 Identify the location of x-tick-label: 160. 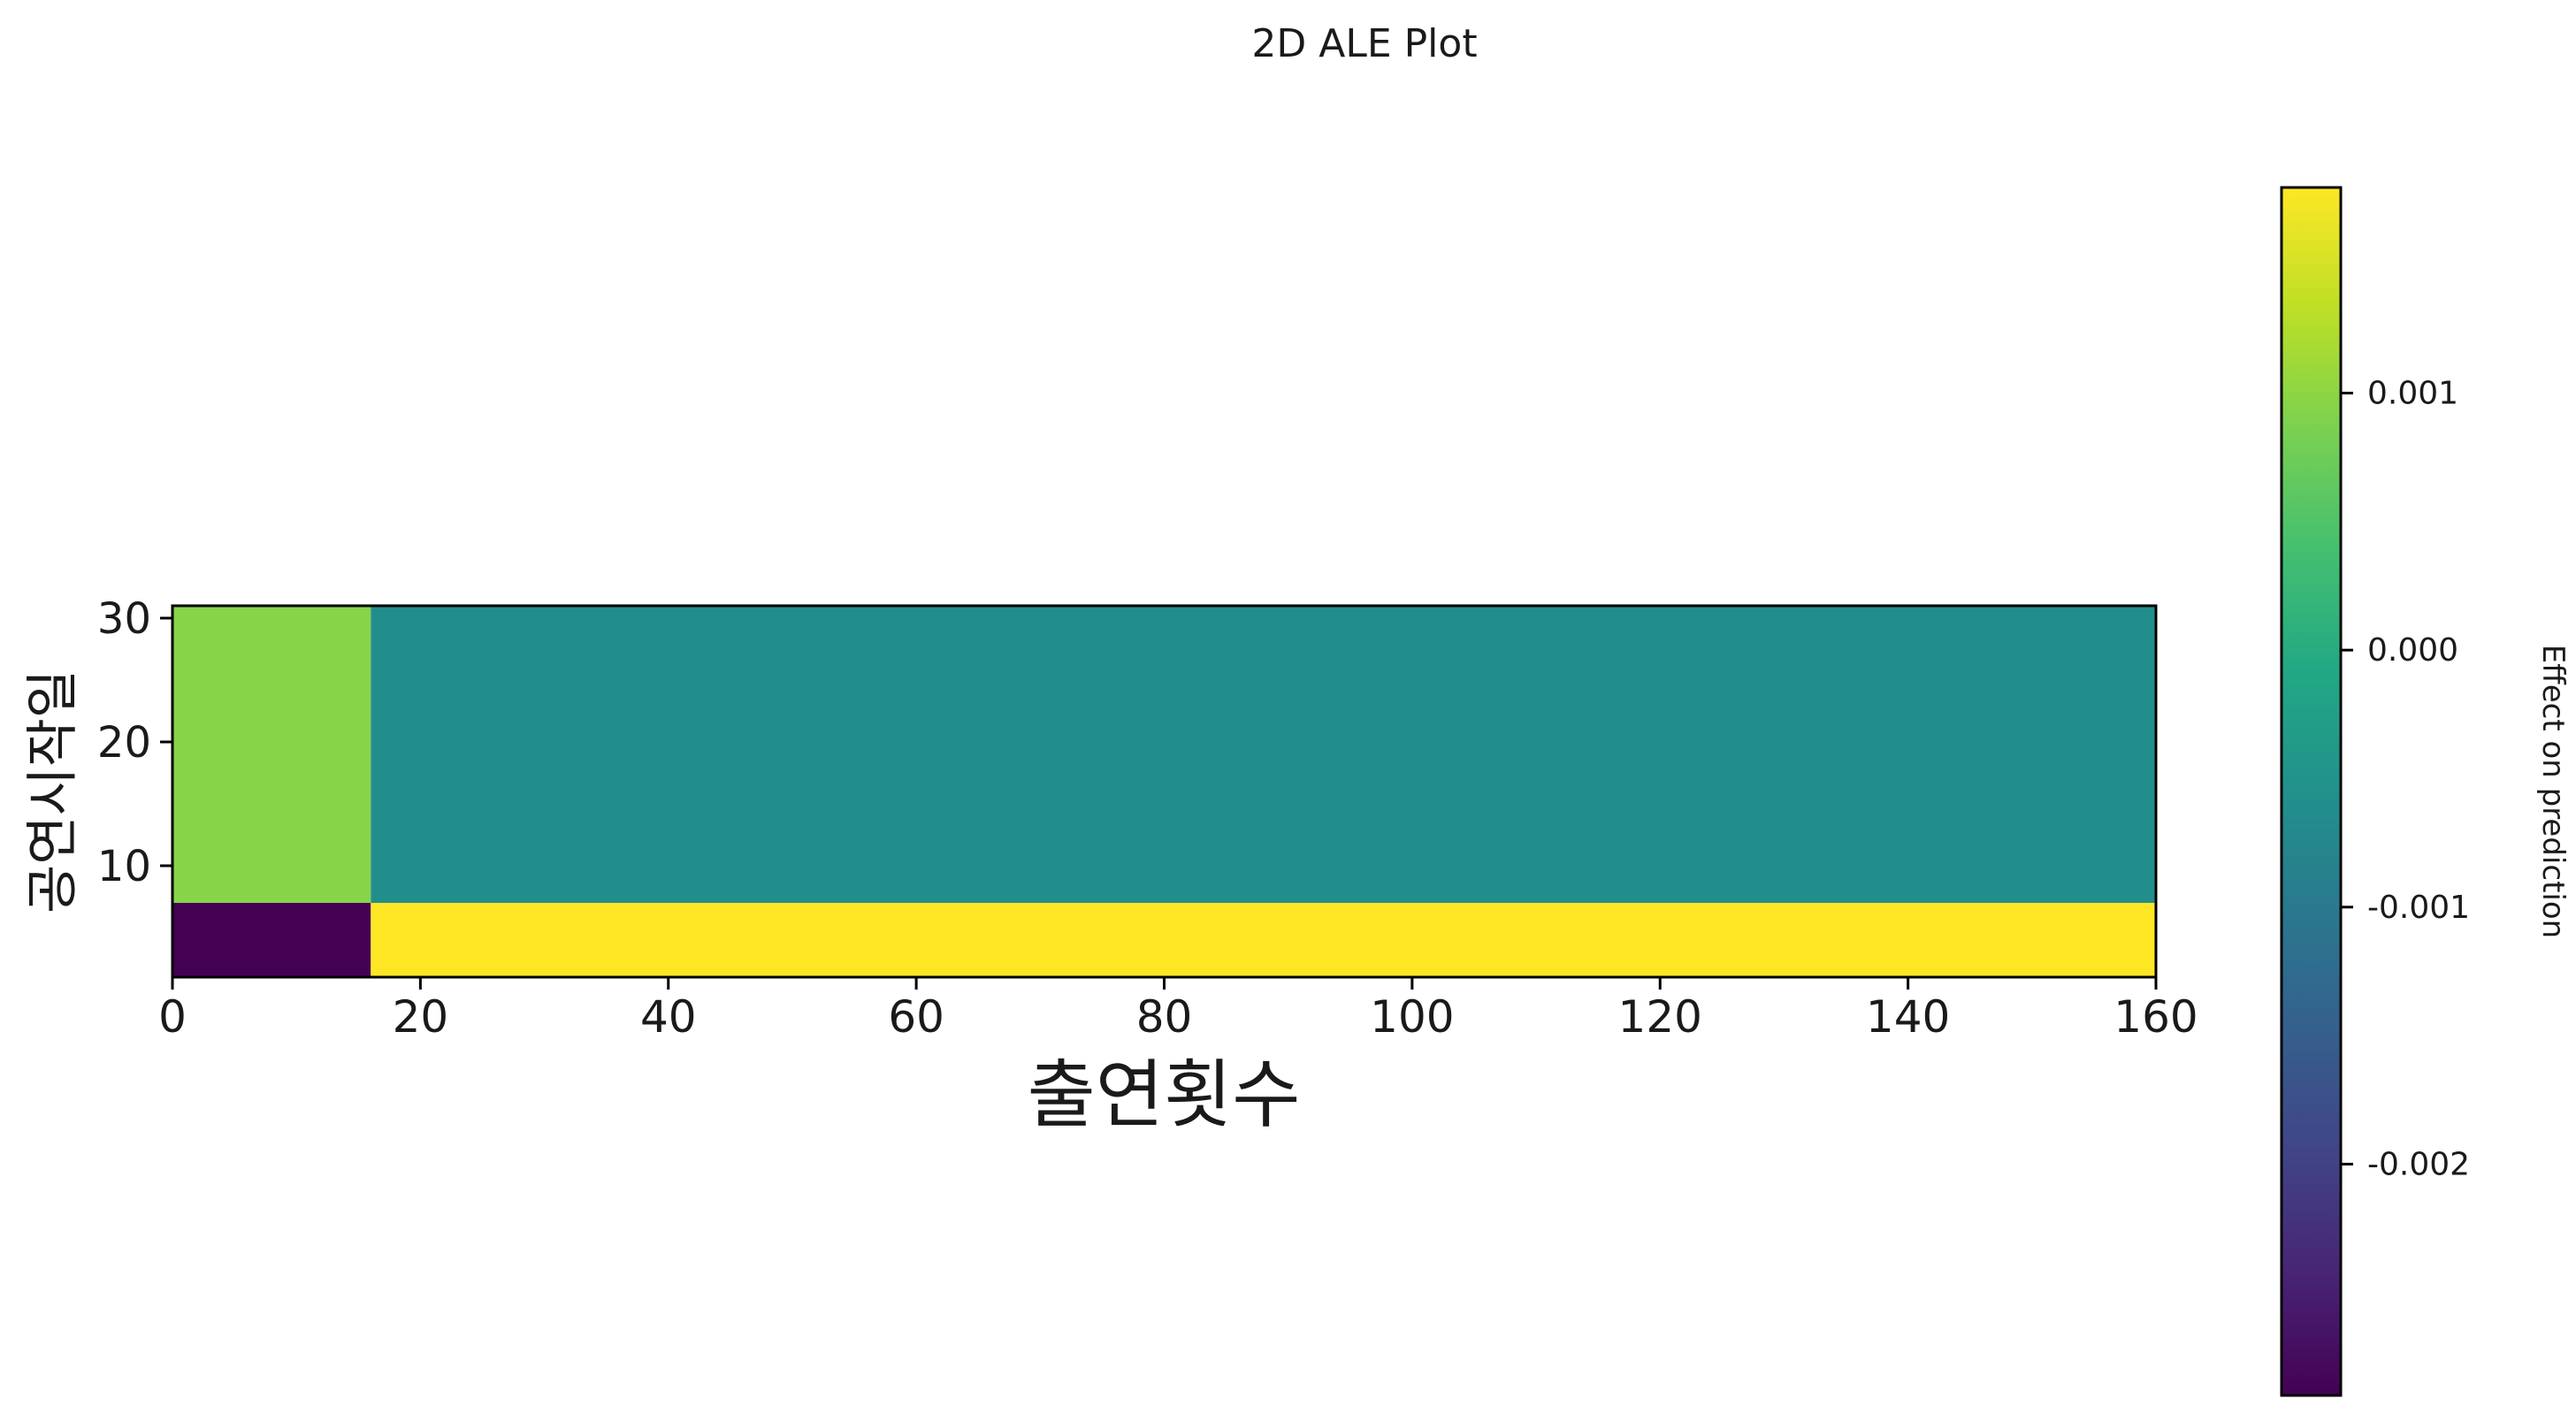
(2156, 1017).